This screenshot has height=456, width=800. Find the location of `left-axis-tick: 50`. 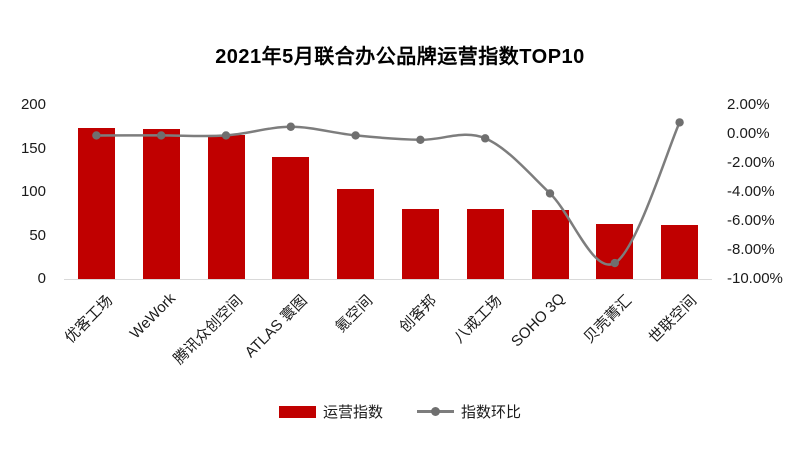

left-axis-tick: 50 is located at coordinates (37, 235).